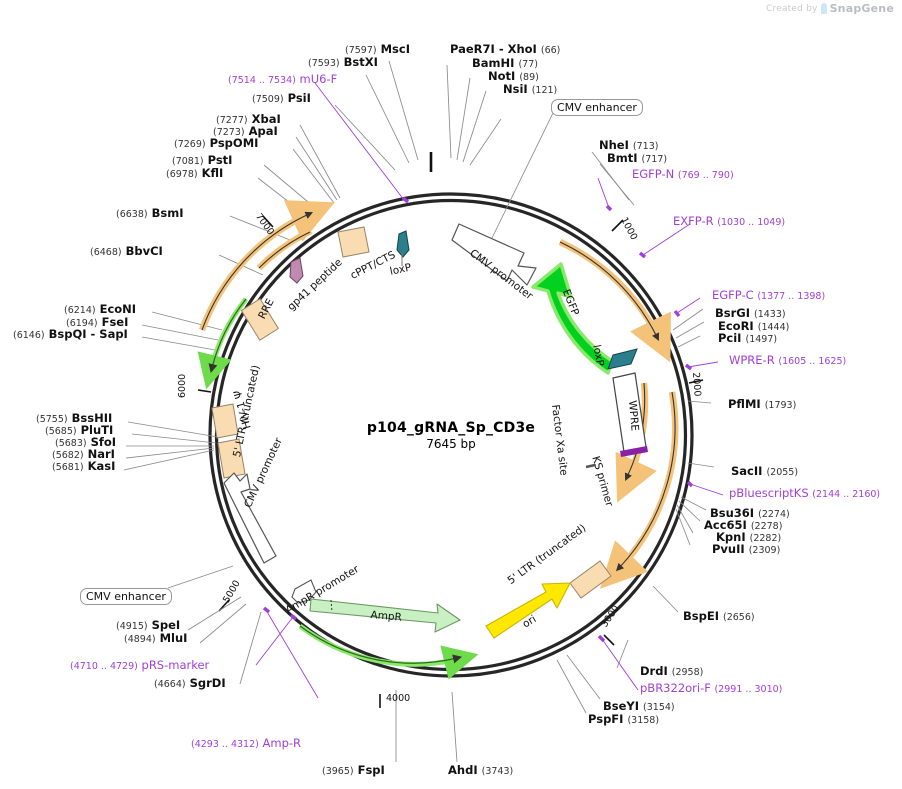 Image resolution: width=902 pixels, height=789 pixels. What do you see at coordinates (748, 338) in the screenshot?
I see `enzyme-label-pcii: PciI (1497)` at bounding box center [748, 338].